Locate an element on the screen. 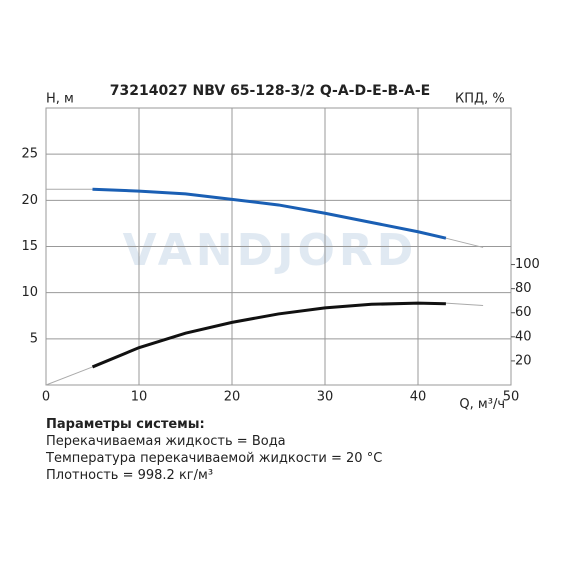 The height and width of the screenshot is (570, 570). x-tick-label: 40 is located at coordinates (418, 397).